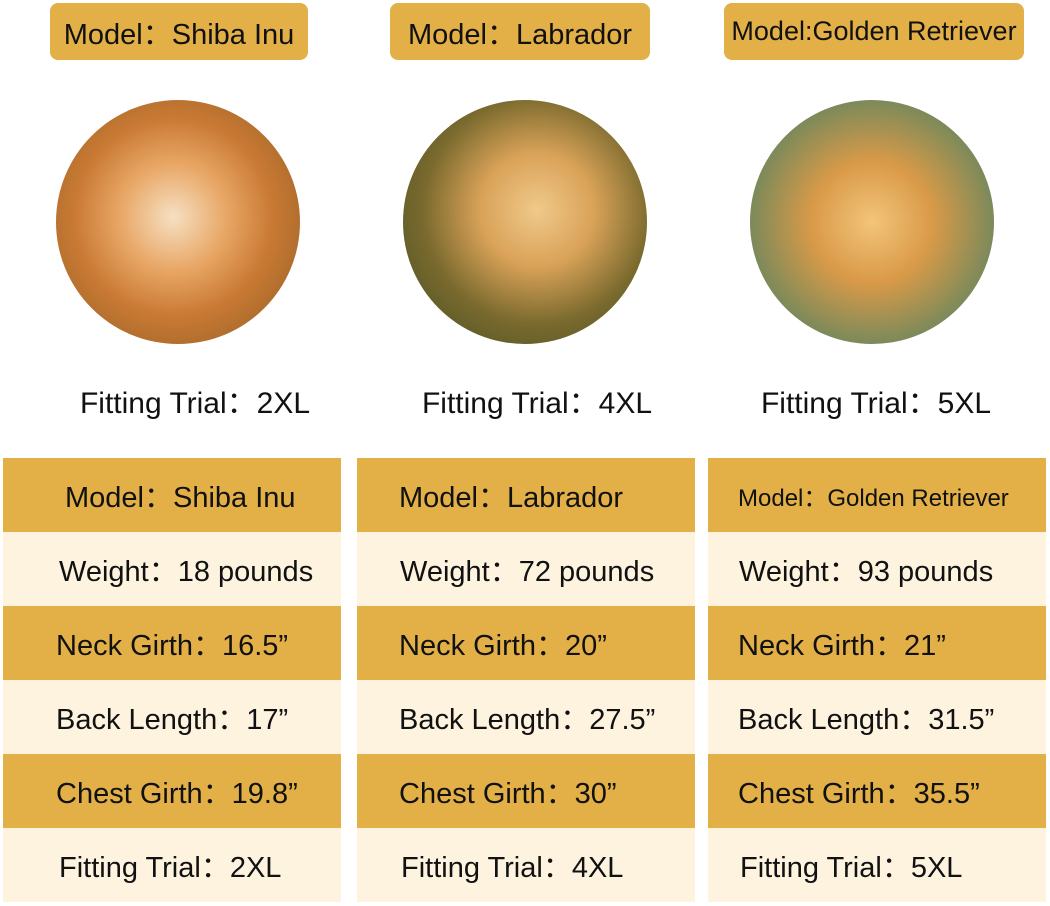  What do you see at coordinates (526, 643) in the screenshot?
I see `table-row-neck: Neck Girth：20”` at bounding box center [526, 643].